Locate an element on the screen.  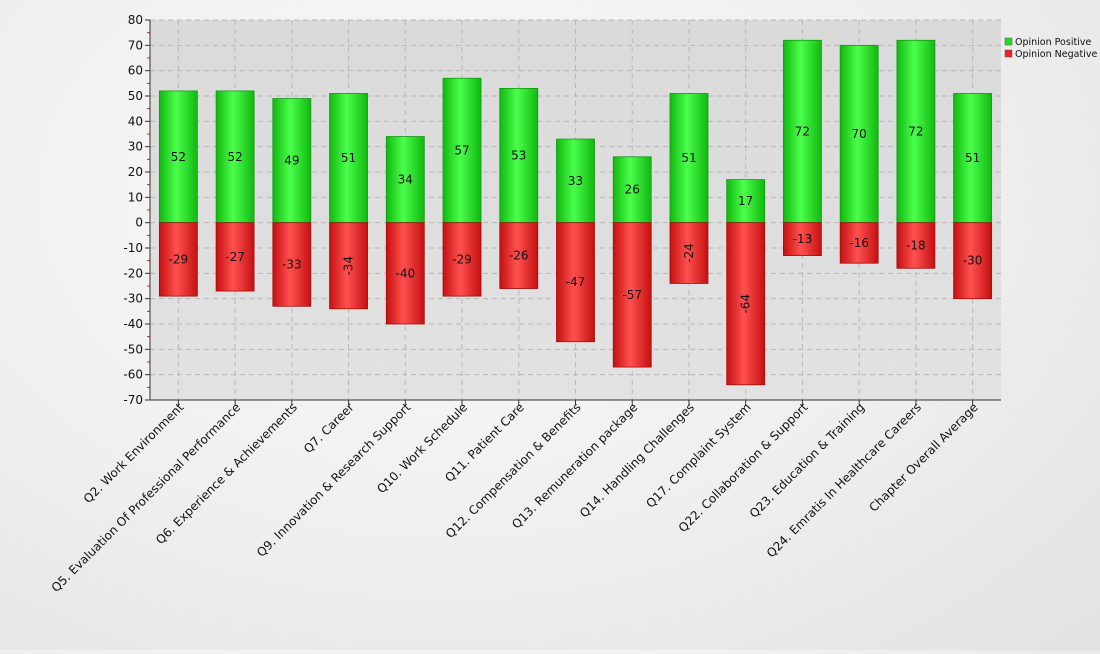
data-label-positive: 49 is located at coordinates (291, 161).